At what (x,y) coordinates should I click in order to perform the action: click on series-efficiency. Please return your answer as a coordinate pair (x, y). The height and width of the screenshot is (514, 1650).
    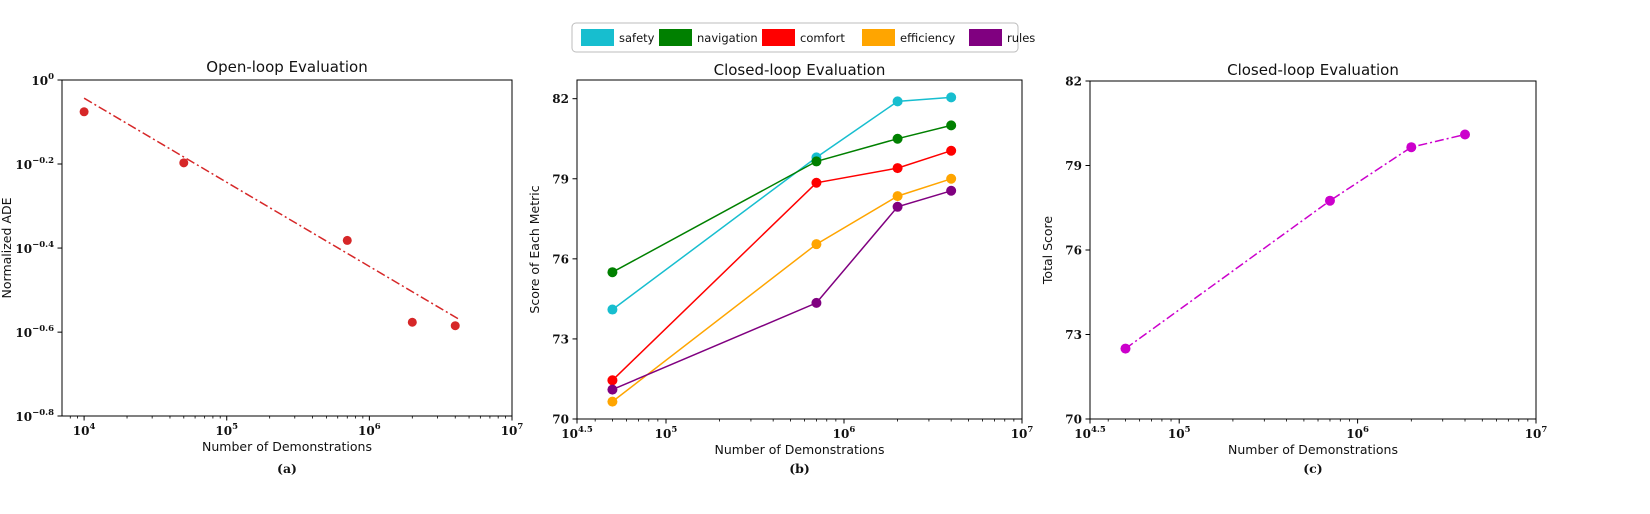
    Looking at the image, I should click on (782, 290).